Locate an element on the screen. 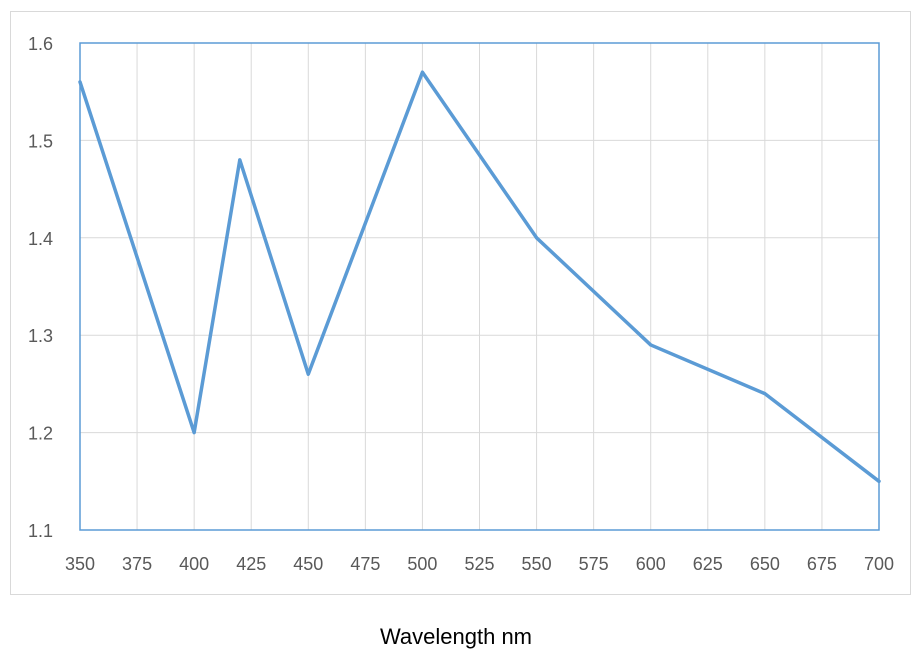  x-axis-title: Wavelength nm is located at coordinates (456, 636).